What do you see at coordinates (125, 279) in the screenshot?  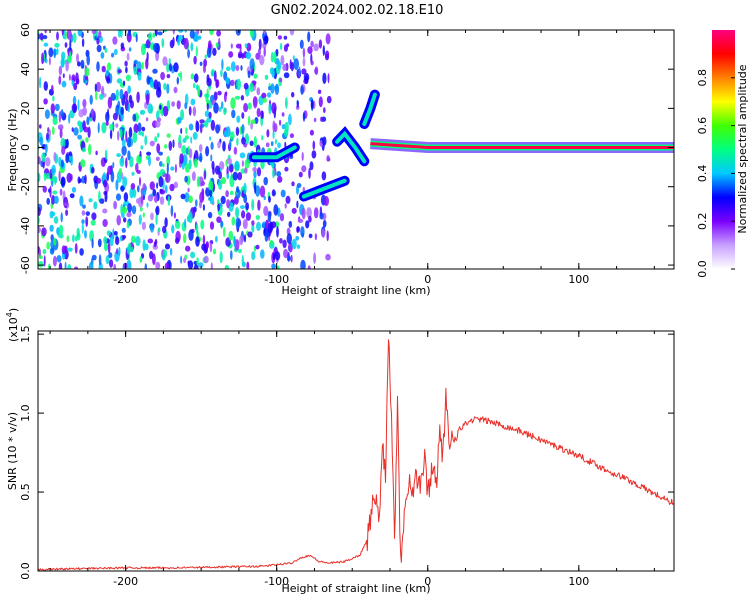 I see `spectrogram-x-tick-label: -200` at bounding box center [125, 279].